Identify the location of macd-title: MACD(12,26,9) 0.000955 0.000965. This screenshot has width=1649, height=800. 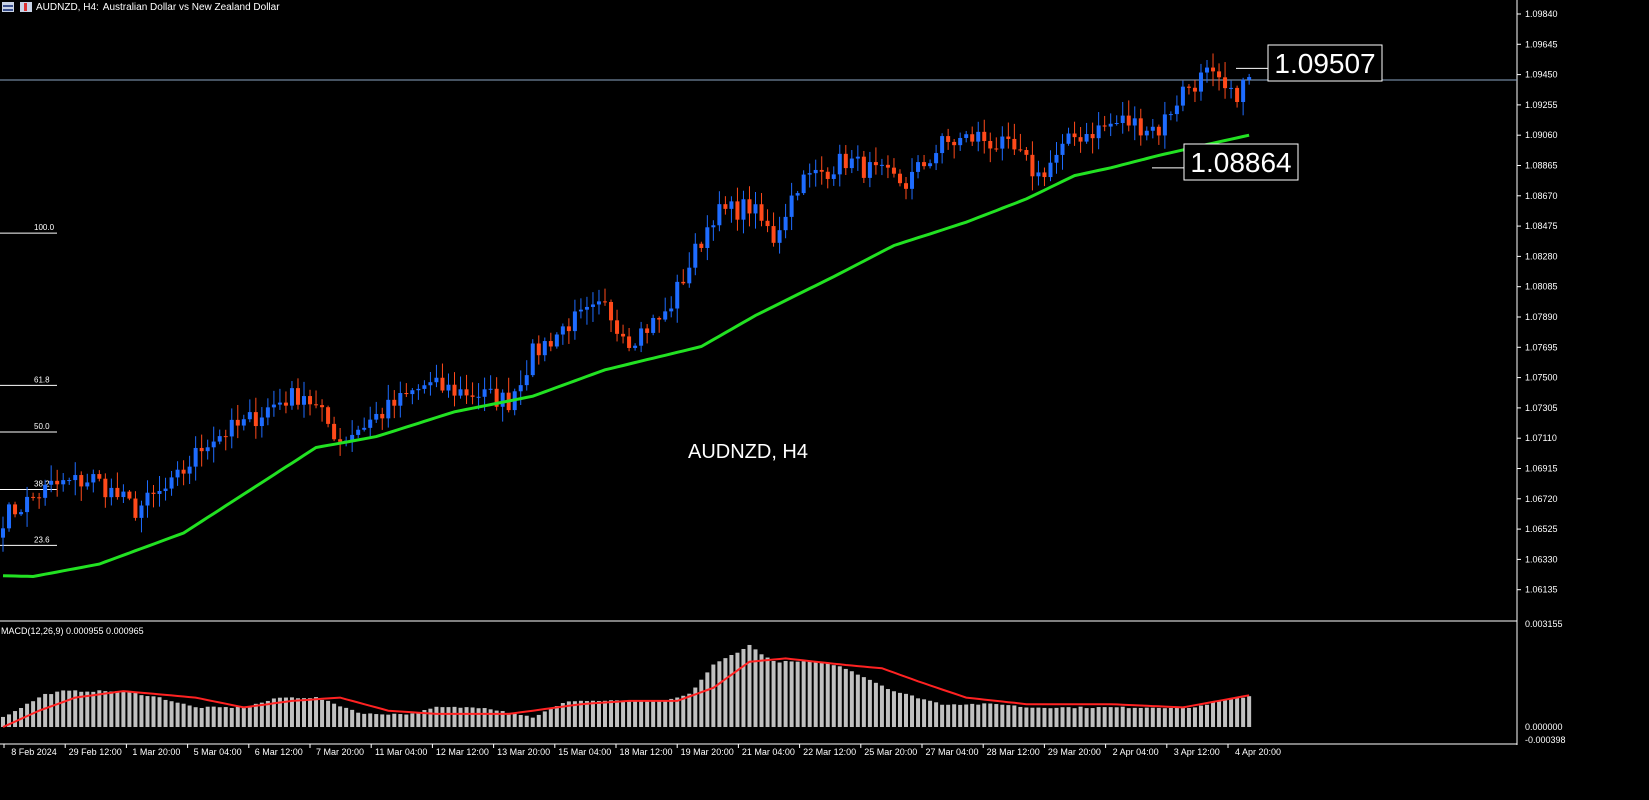
(72, 631).